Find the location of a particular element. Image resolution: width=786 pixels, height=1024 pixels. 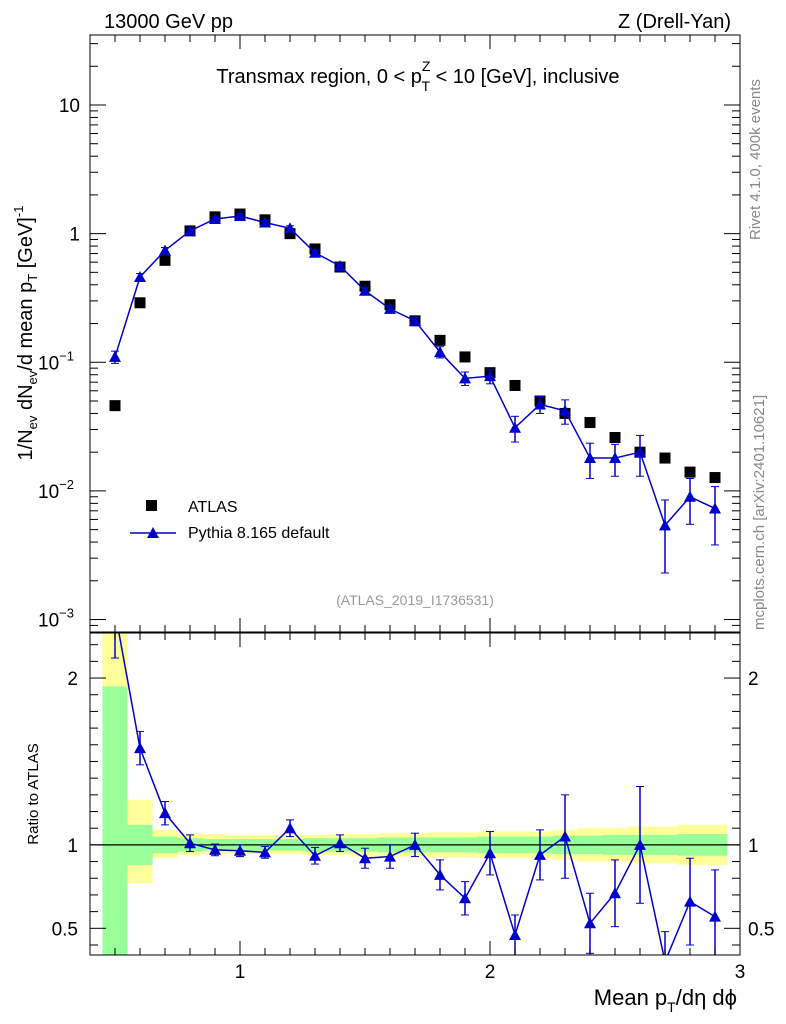

ratio-y-tick-label: 0.5 is located at coordinates (65, 929).